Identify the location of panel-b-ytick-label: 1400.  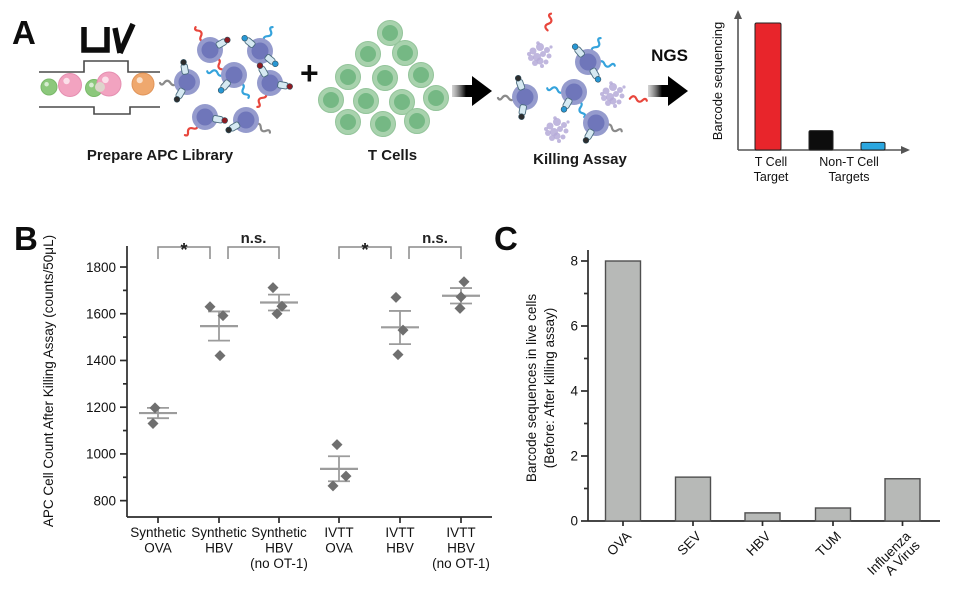
(101, 360).